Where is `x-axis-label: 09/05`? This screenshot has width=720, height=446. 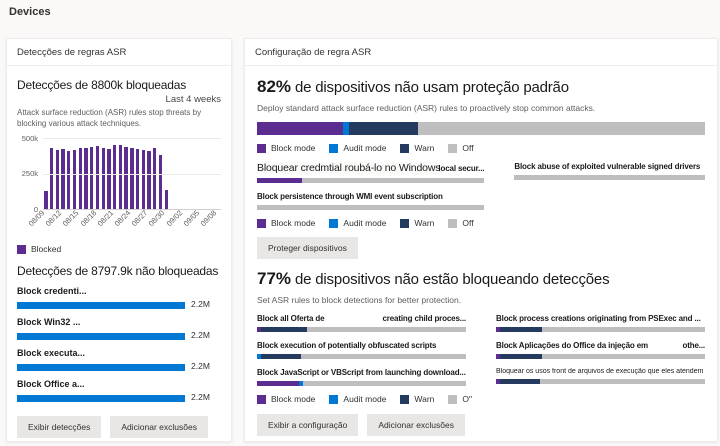
x-axis-label: 09/05 is located at coordinates (191, 218).